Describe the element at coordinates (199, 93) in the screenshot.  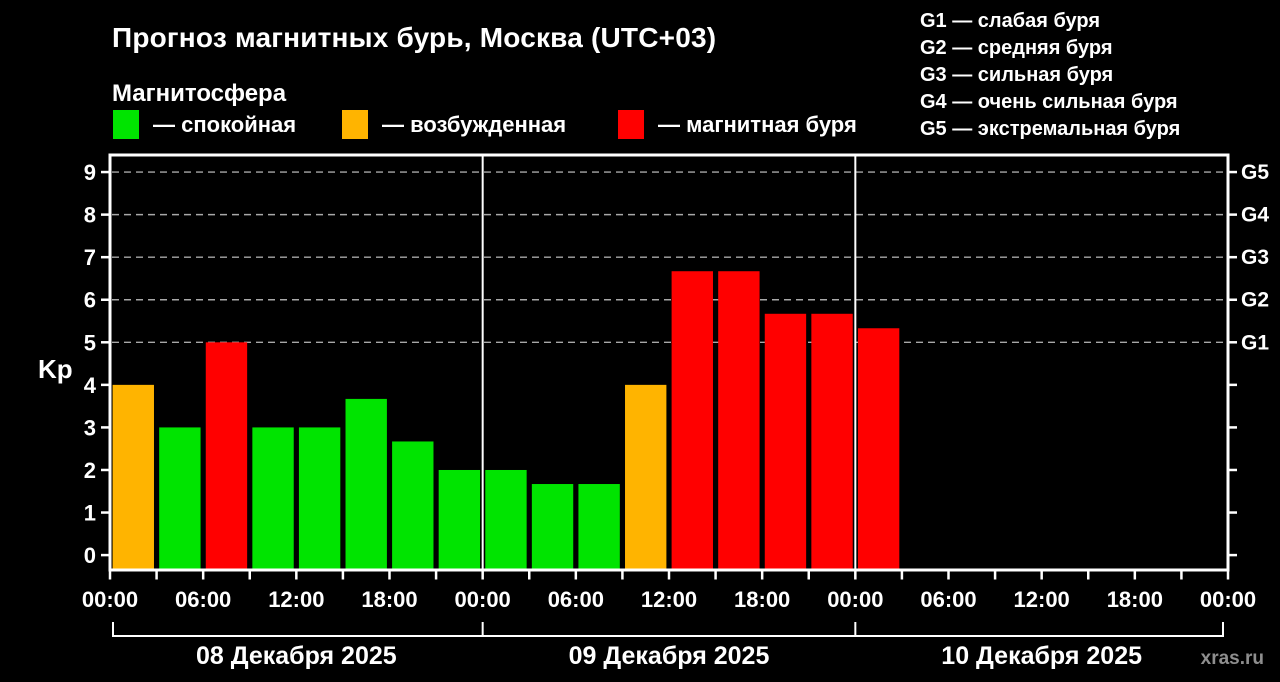
I see `magnetosphere-label: Магнитосфера` at that location.